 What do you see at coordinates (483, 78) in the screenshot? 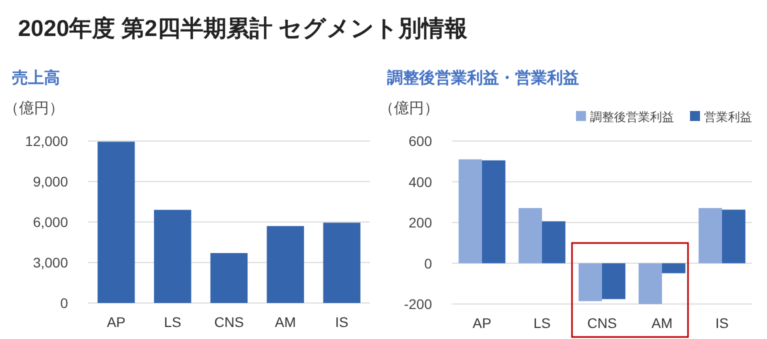
I see `chart-title: 調整後営業利益・営業利益` at bounding box center [483, 78].